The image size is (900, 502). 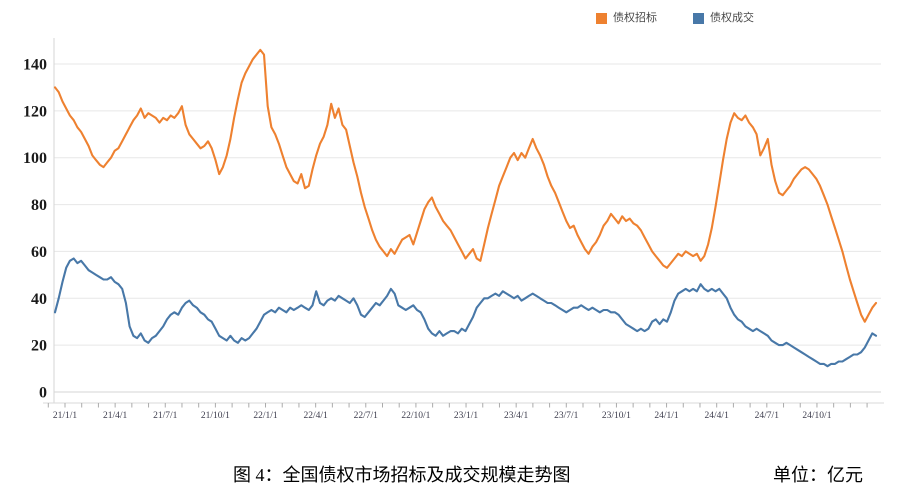 What do you see at coordinates (215, 416) in the screenshot?
I see `x-tick-label: 21/10/1` at bounding box center [215, 416].